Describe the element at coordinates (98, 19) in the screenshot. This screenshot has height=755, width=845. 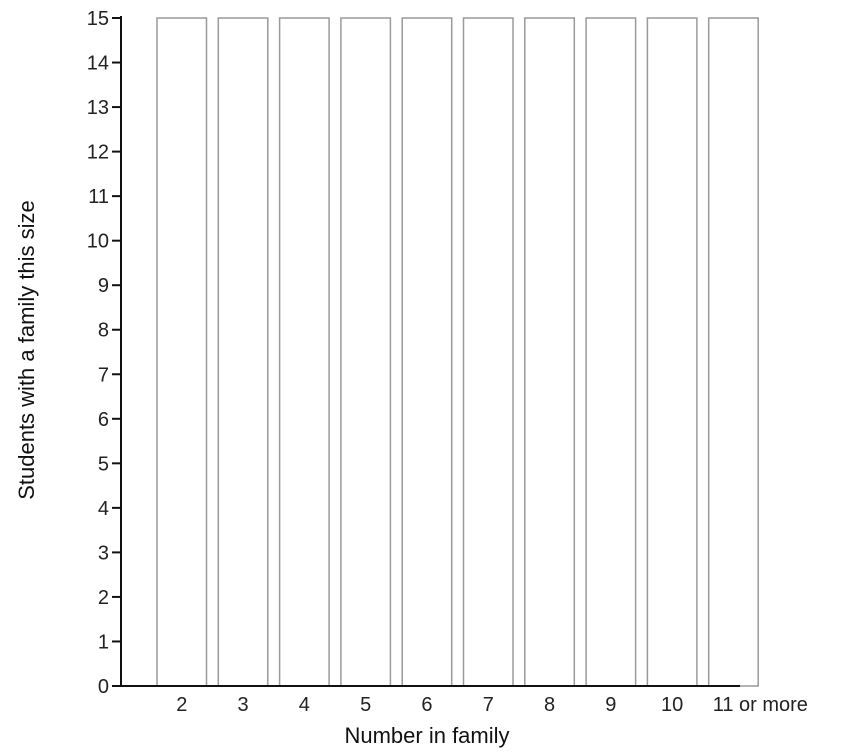
I see `y-tick-label: 15` at that location.